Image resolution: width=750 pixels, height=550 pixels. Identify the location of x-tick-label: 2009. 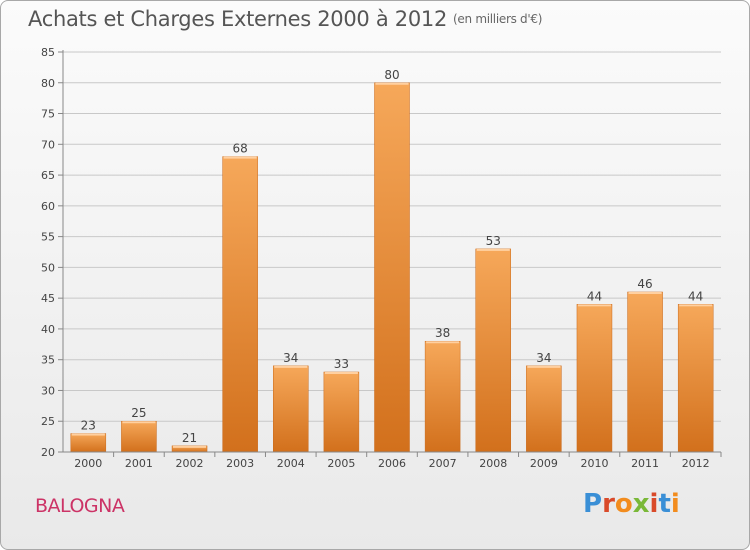
(544, 463).